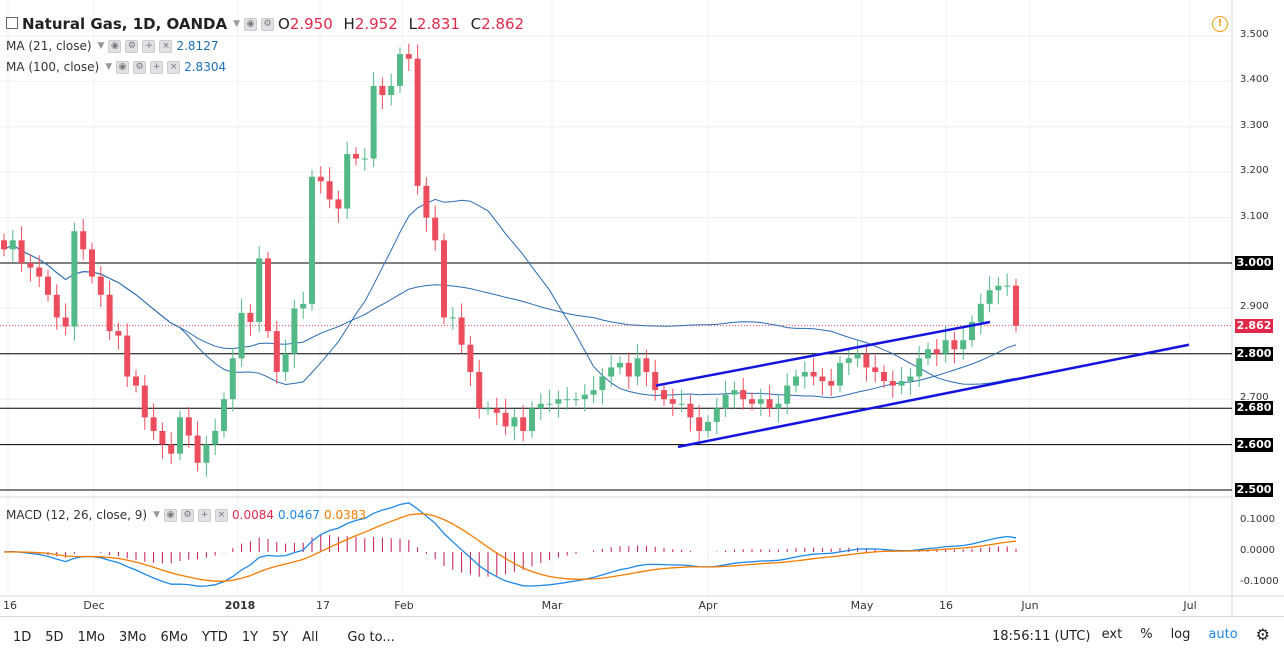  What do you see at coordinates (94, 605) in the screenshot?
I see `time-tick-label: Dec` at bounding box center [94, 605].